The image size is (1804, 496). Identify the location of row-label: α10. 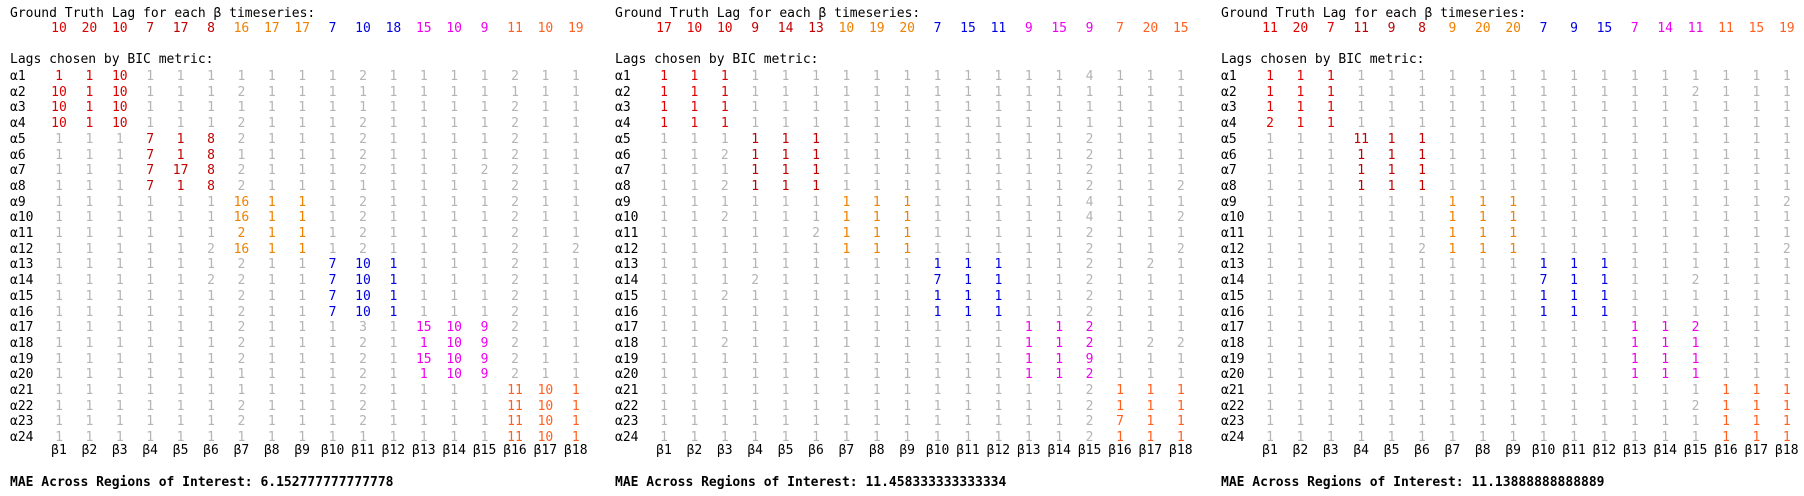
(22, 218).